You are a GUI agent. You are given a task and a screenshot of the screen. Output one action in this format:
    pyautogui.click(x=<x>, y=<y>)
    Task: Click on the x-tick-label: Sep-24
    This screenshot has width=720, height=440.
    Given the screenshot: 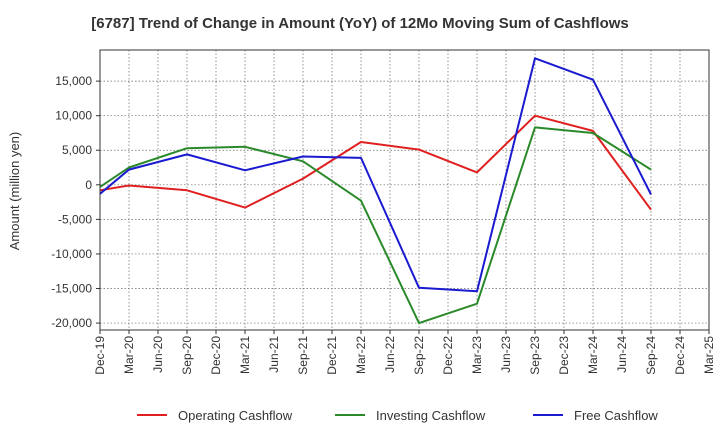 What is the action you would take?
    pyautogui.click(x=651, y=355)
    